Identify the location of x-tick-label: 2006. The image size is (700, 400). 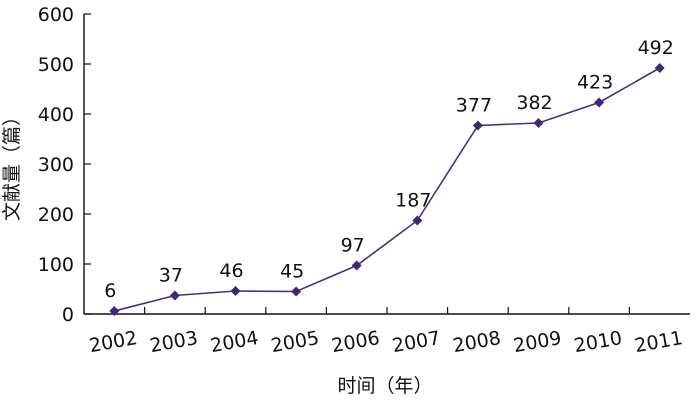
(355, 342).